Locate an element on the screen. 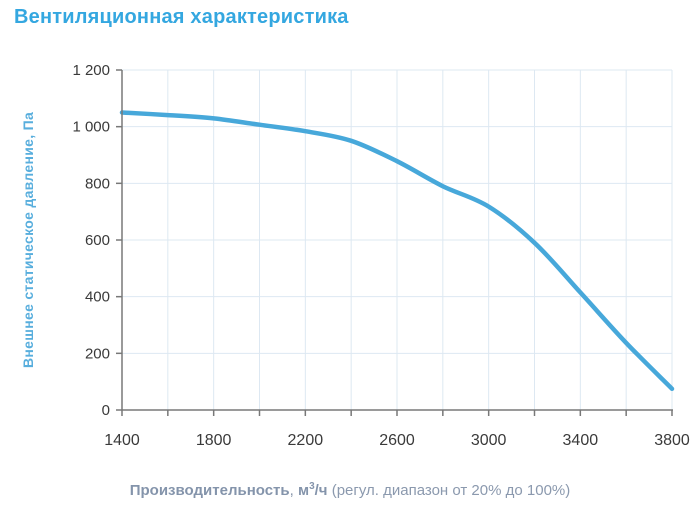  y-tick-label: 800 is located at coordinates (97, 183).